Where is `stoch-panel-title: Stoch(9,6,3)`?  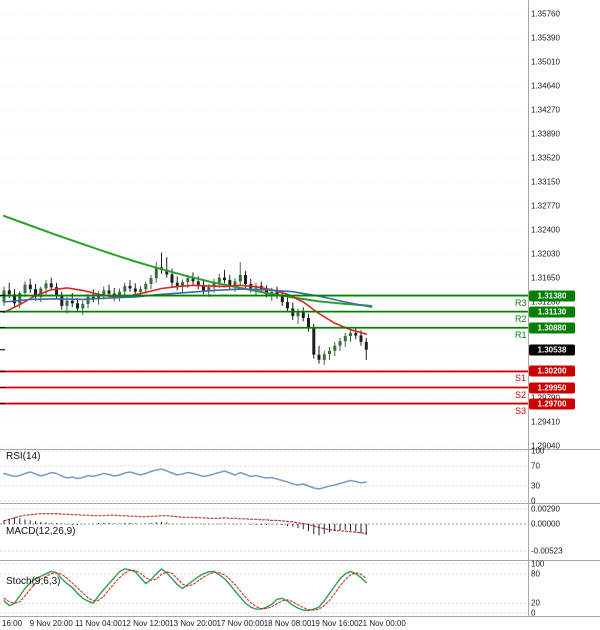 stoch-panel-title: Stoch(9,6,3) is located at coordinates (33, 581).